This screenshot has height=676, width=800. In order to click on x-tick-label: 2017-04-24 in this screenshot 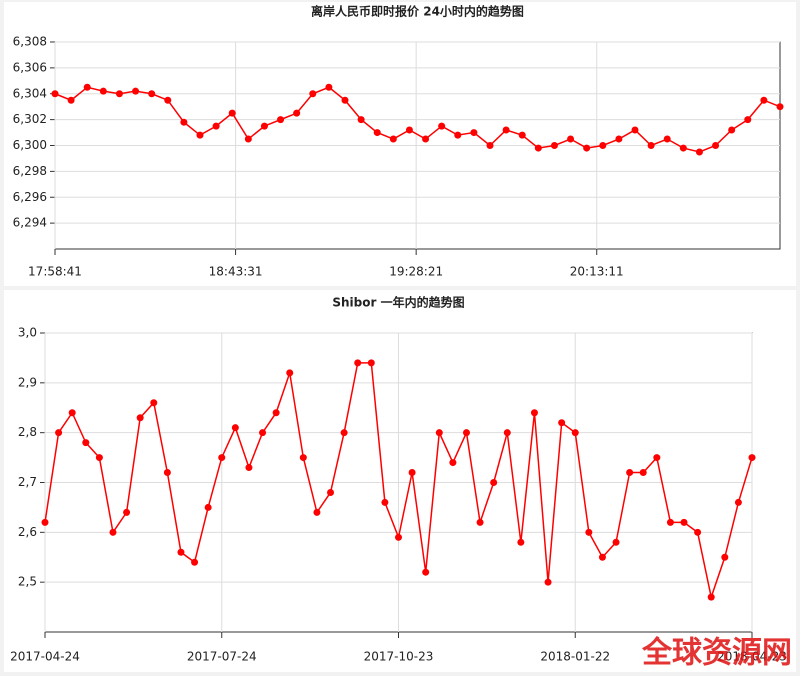, I will do `click(45, 657)`.